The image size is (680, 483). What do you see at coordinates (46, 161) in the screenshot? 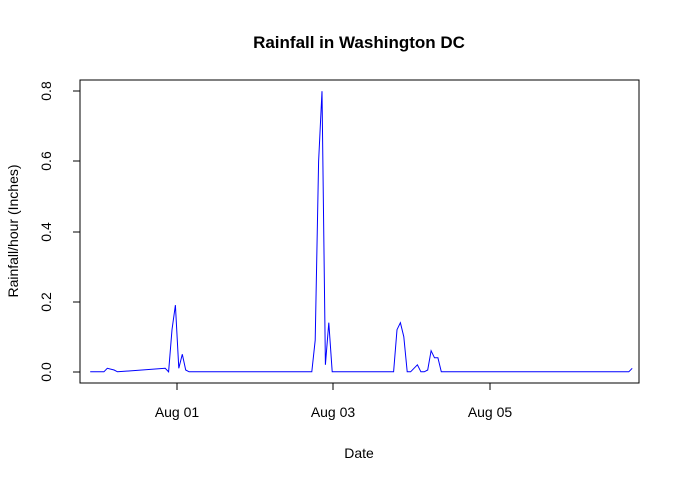
I see `y-tick-label: 0.6` at bounding box center [46, 161].